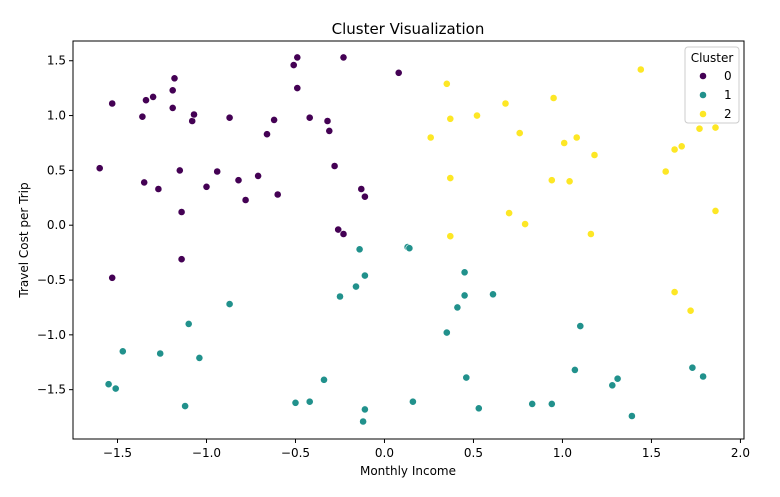 Image resolution: width=780 pixels, height=497 pixels. I want to click on legend-label-cluster-2: 2, so click(728, 114).